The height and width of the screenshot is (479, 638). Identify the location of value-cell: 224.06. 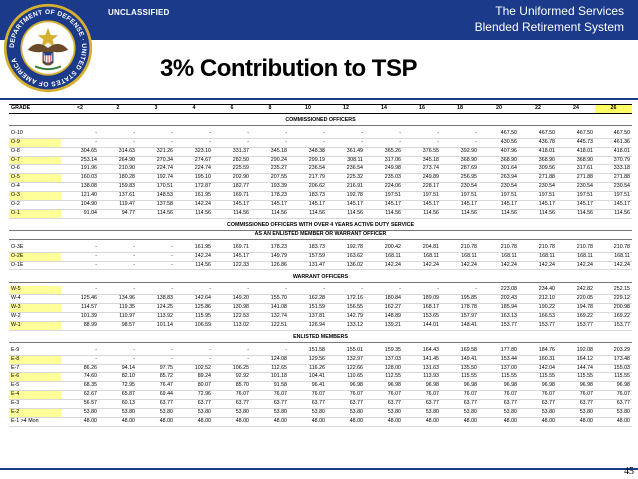
(384, 187).